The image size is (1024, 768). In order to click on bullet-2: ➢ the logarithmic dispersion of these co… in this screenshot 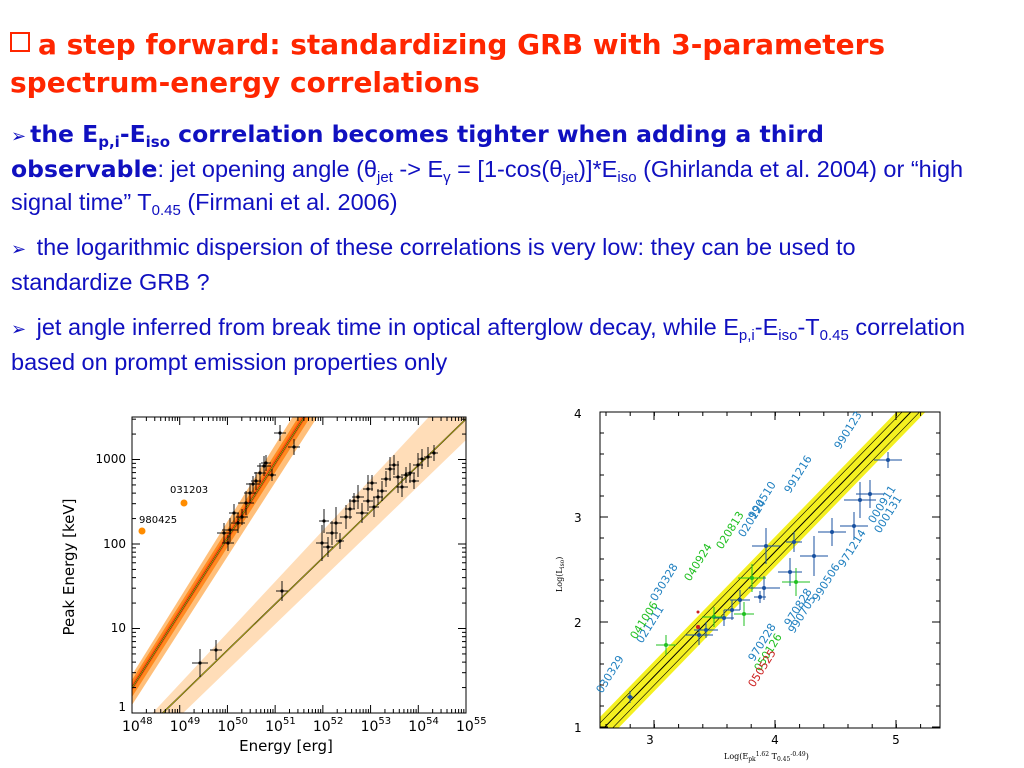, I will do `click(433, 264)`.